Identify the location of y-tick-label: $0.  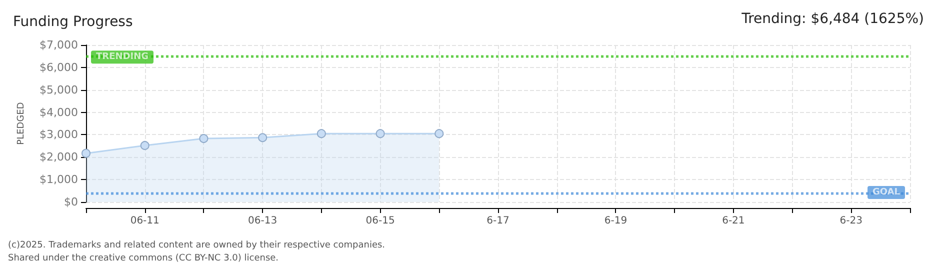
(71, 202).